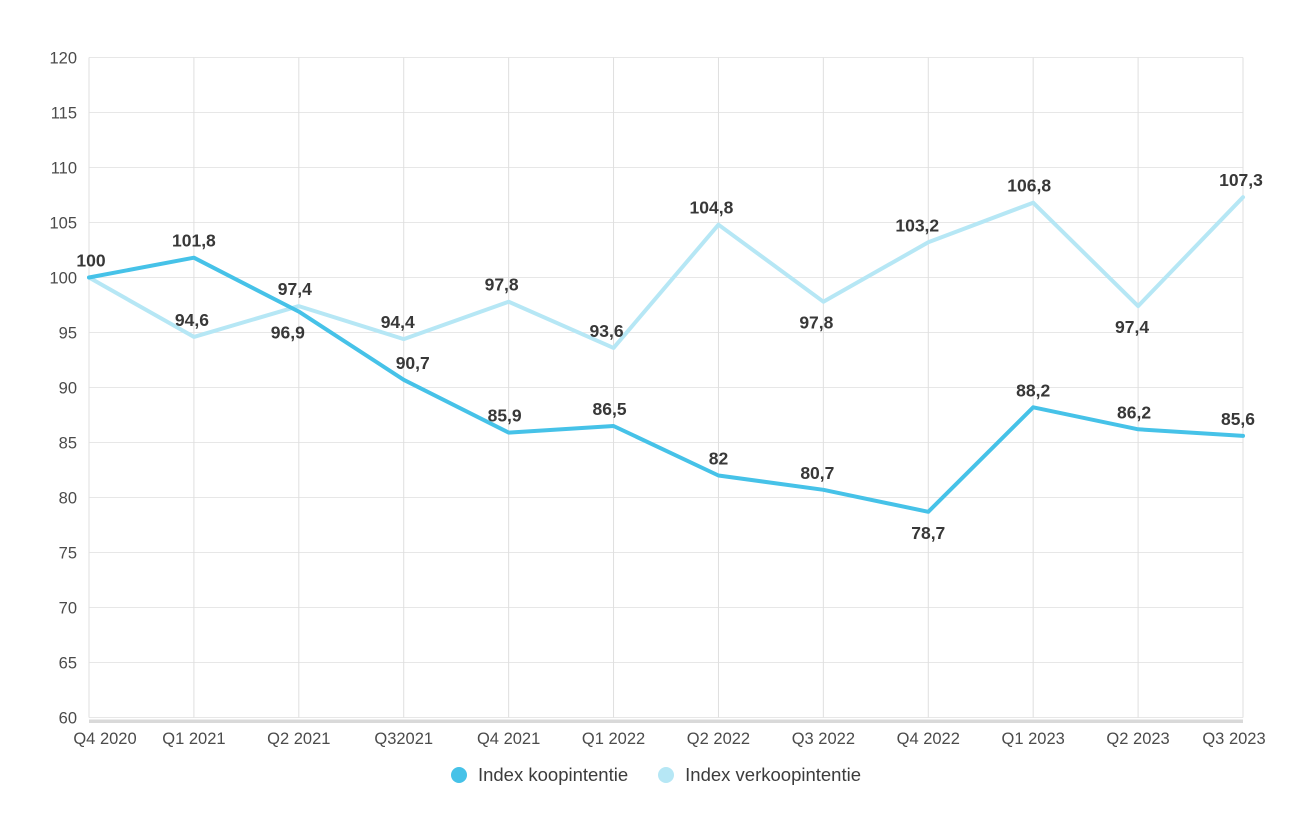 The height and width of the screenshot is (824, 1312). Describe the element at coordinates (928, 739) in the screenshot. I see `x-axis-tick-label: Q4 2022` at that location.